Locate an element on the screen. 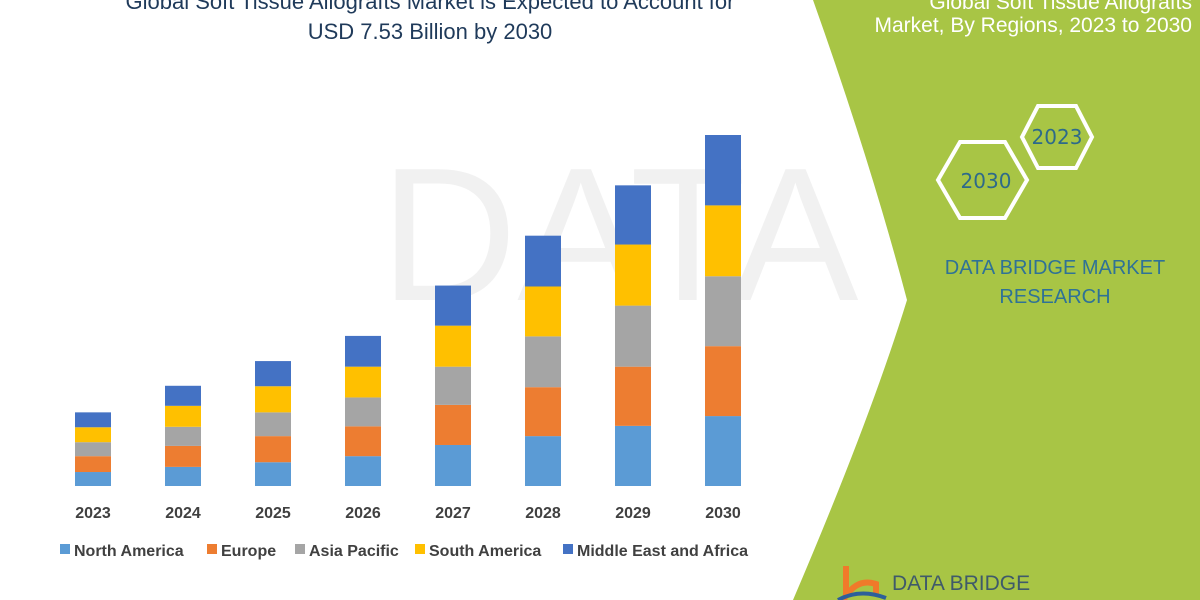 The height and width of the screenshot is (600, 1200). bar-segment-europe-2030 is located at coordinates (723, 381).